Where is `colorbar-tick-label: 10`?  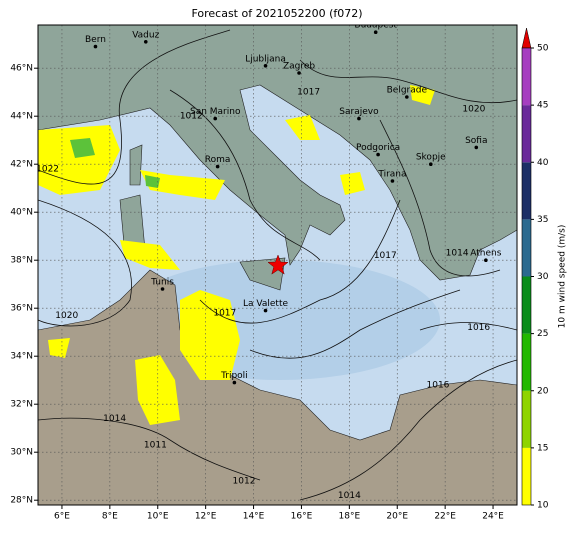
colorbar-tick-label: 10 is located at coordinates (543, 506).